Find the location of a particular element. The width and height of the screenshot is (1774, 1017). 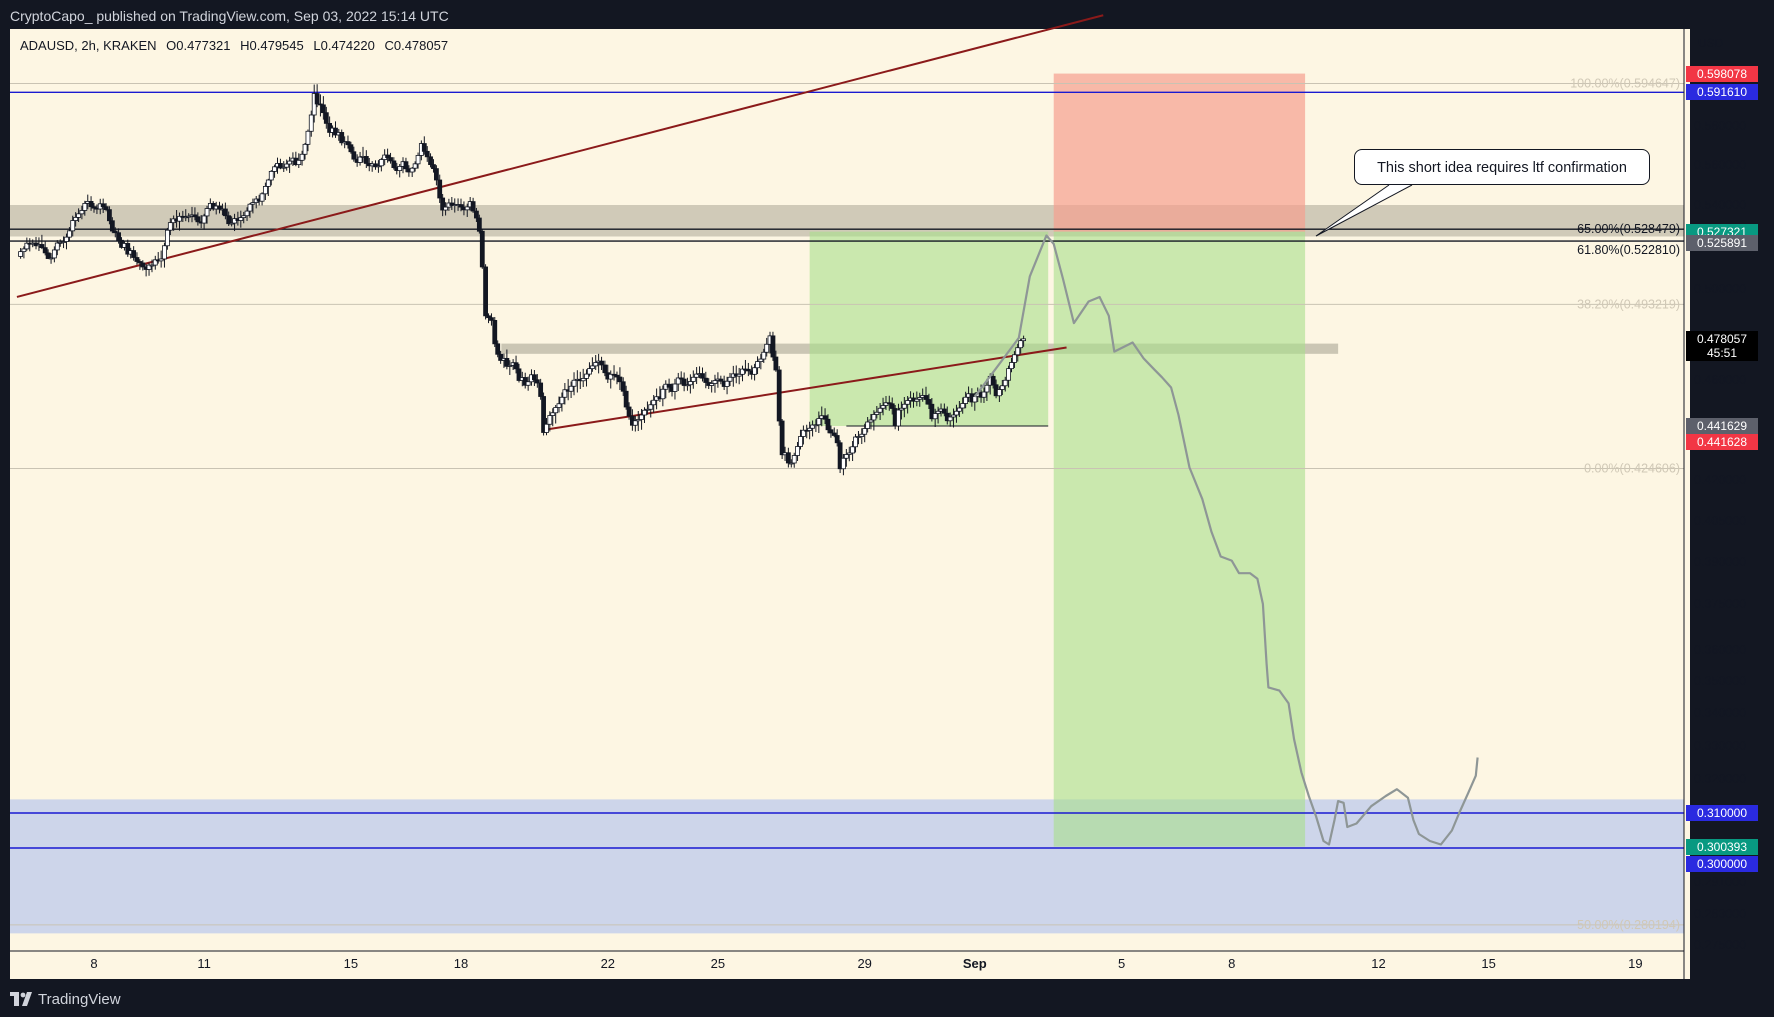

price-tick-label: 0.291000 is located at coordinates (1720, 882).